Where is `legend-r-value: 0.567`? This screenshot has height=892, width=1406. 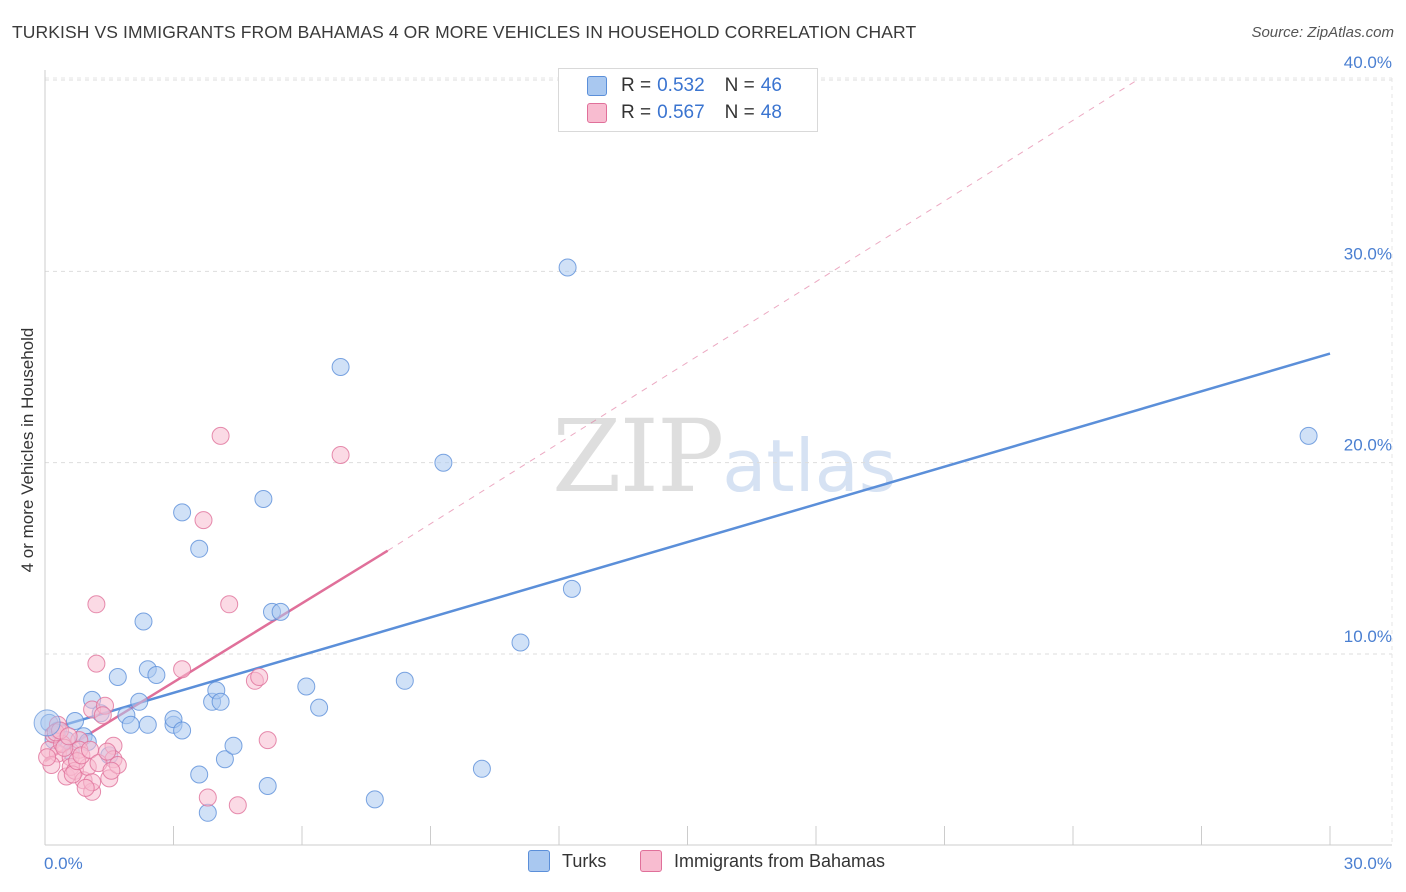
legend-r-value: 0.567 is located at coordinates (681, 112).